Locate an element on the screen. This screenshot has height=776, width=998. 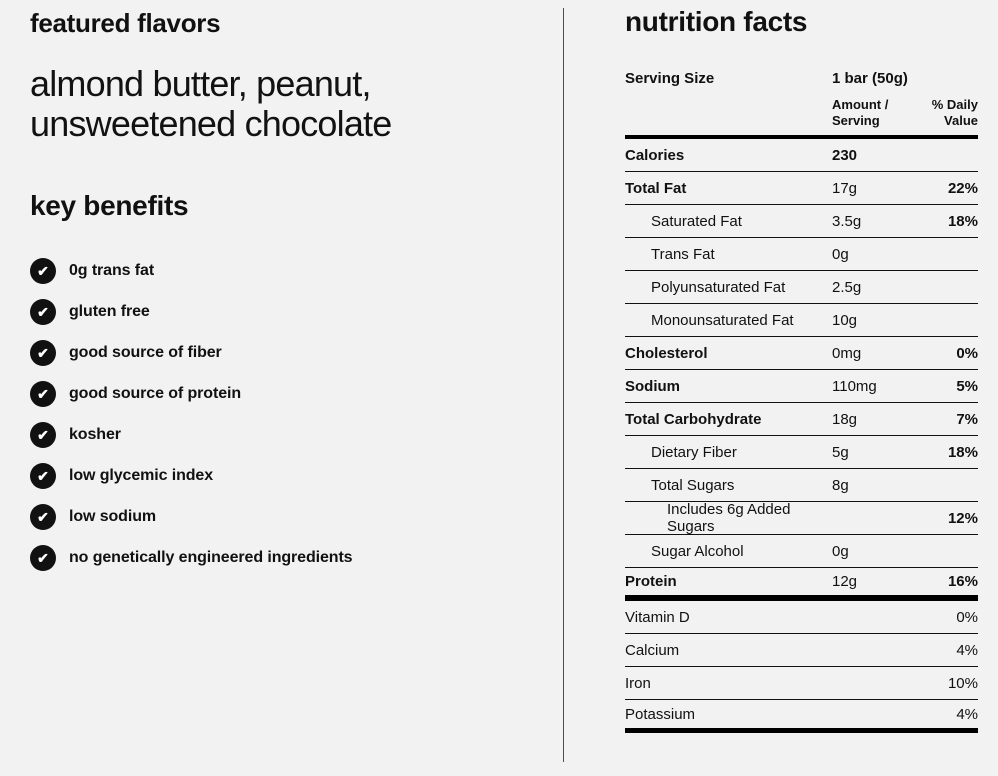
nutrition-row: Saturated Fat 3.5g 18% is located at coordinates (801, 221).